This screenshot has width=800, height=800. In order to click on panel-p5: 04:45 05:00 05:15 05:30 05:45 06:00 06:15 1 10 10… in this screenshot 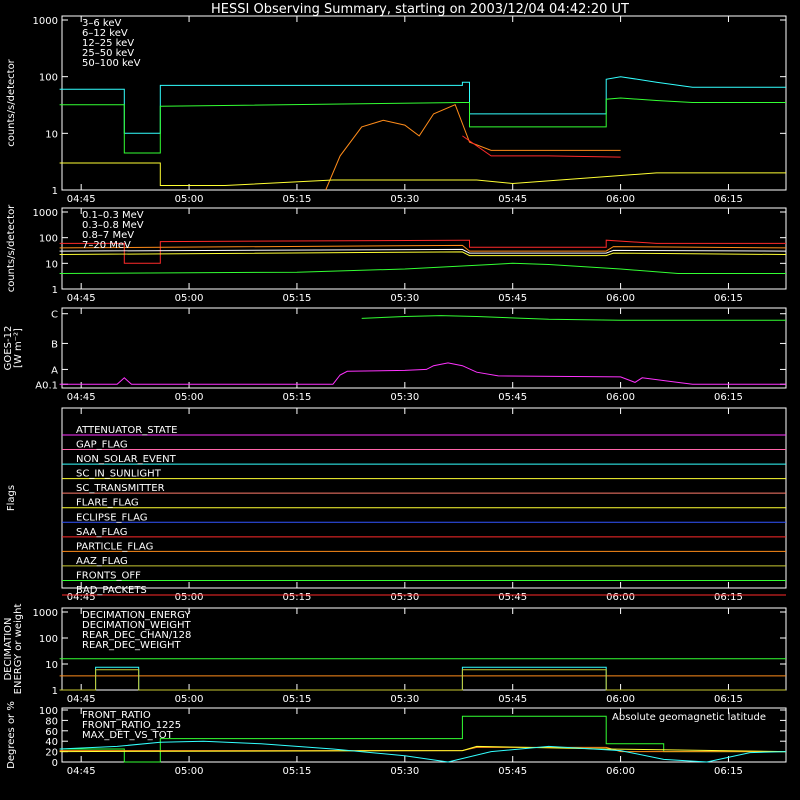, I will do `click(395, 654)`.